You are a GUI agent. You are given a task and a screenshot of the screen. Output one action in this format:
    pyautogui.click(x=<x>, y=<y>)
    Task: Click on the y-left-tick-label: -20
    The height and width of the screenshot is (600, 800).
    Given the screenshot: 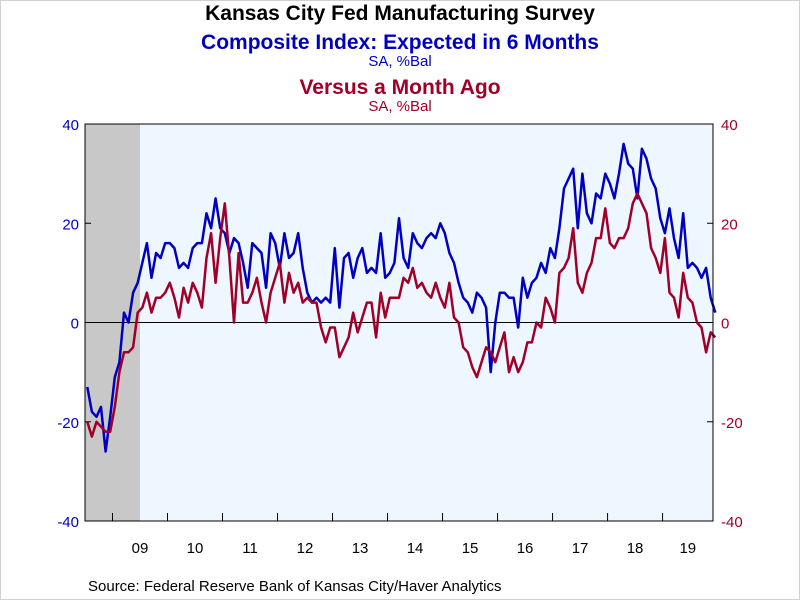 What is the action you would take?
    pyautogui.click(x=68, y=423)
    